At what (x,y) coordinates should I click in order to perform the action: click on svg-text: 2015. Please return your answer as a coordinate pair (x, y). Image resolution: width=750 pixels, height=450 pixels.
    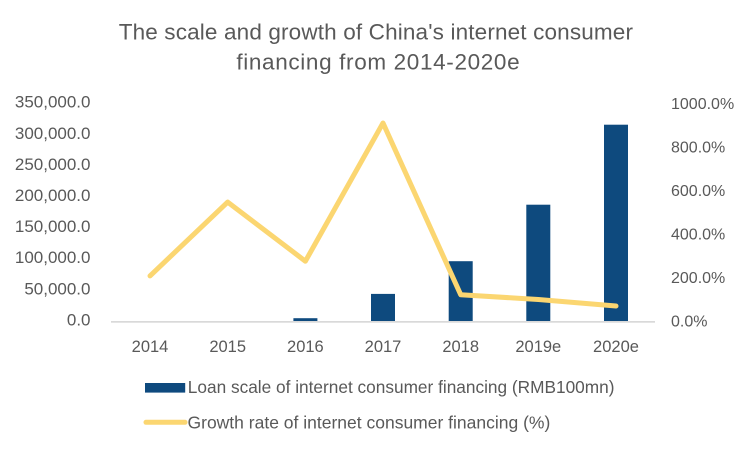
    Looking at the image, I should click on (227, 347).